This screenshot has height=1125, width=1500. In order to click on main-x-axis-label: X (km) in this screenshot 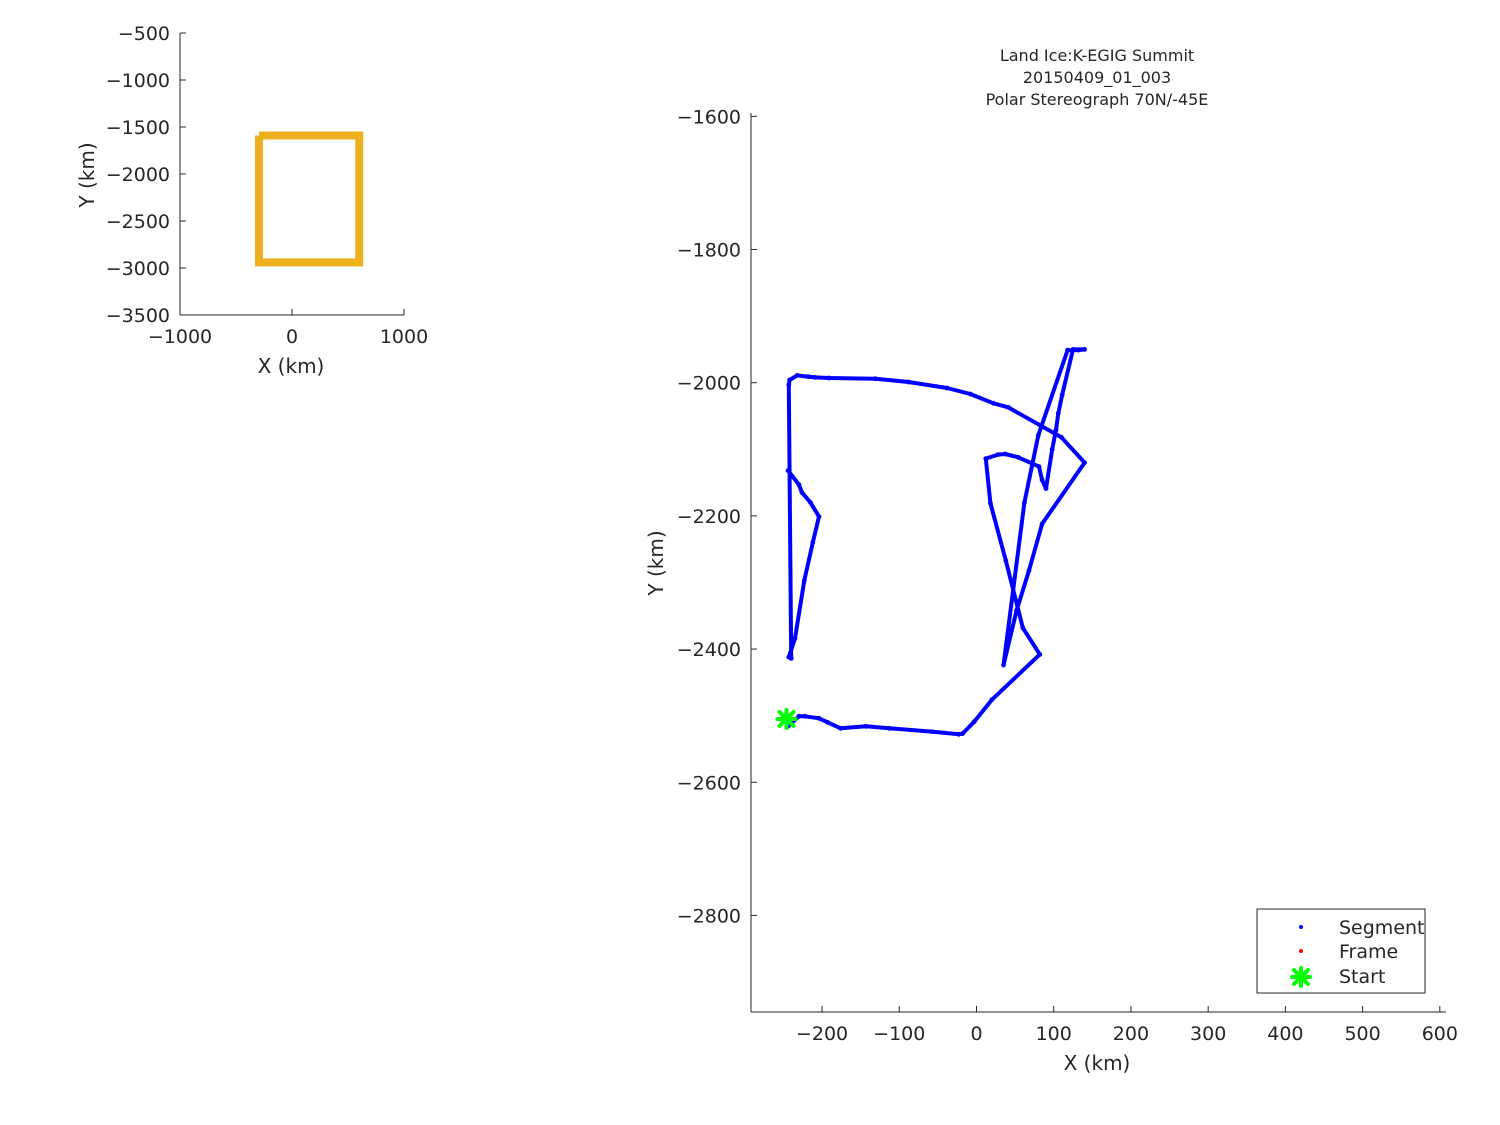, I will do `click(1097, 1063)`.